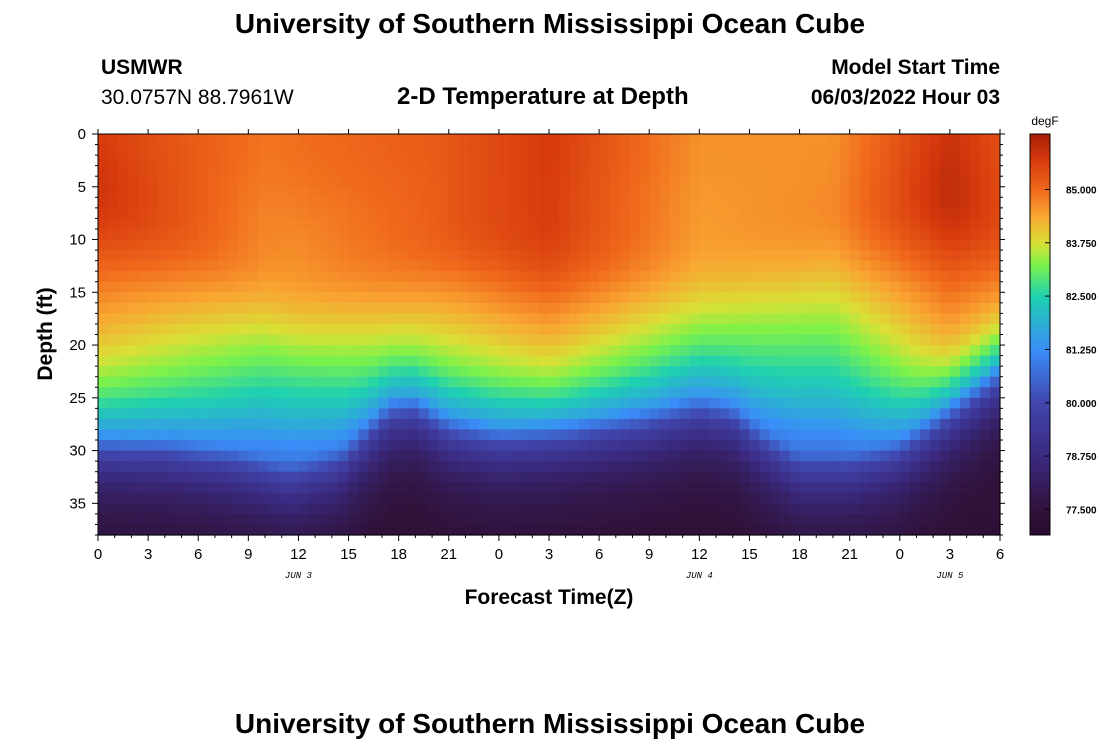 The width and height of the screenshot is (1100, 750). I want to click on y-tick-label: 30, so click(77, 451).